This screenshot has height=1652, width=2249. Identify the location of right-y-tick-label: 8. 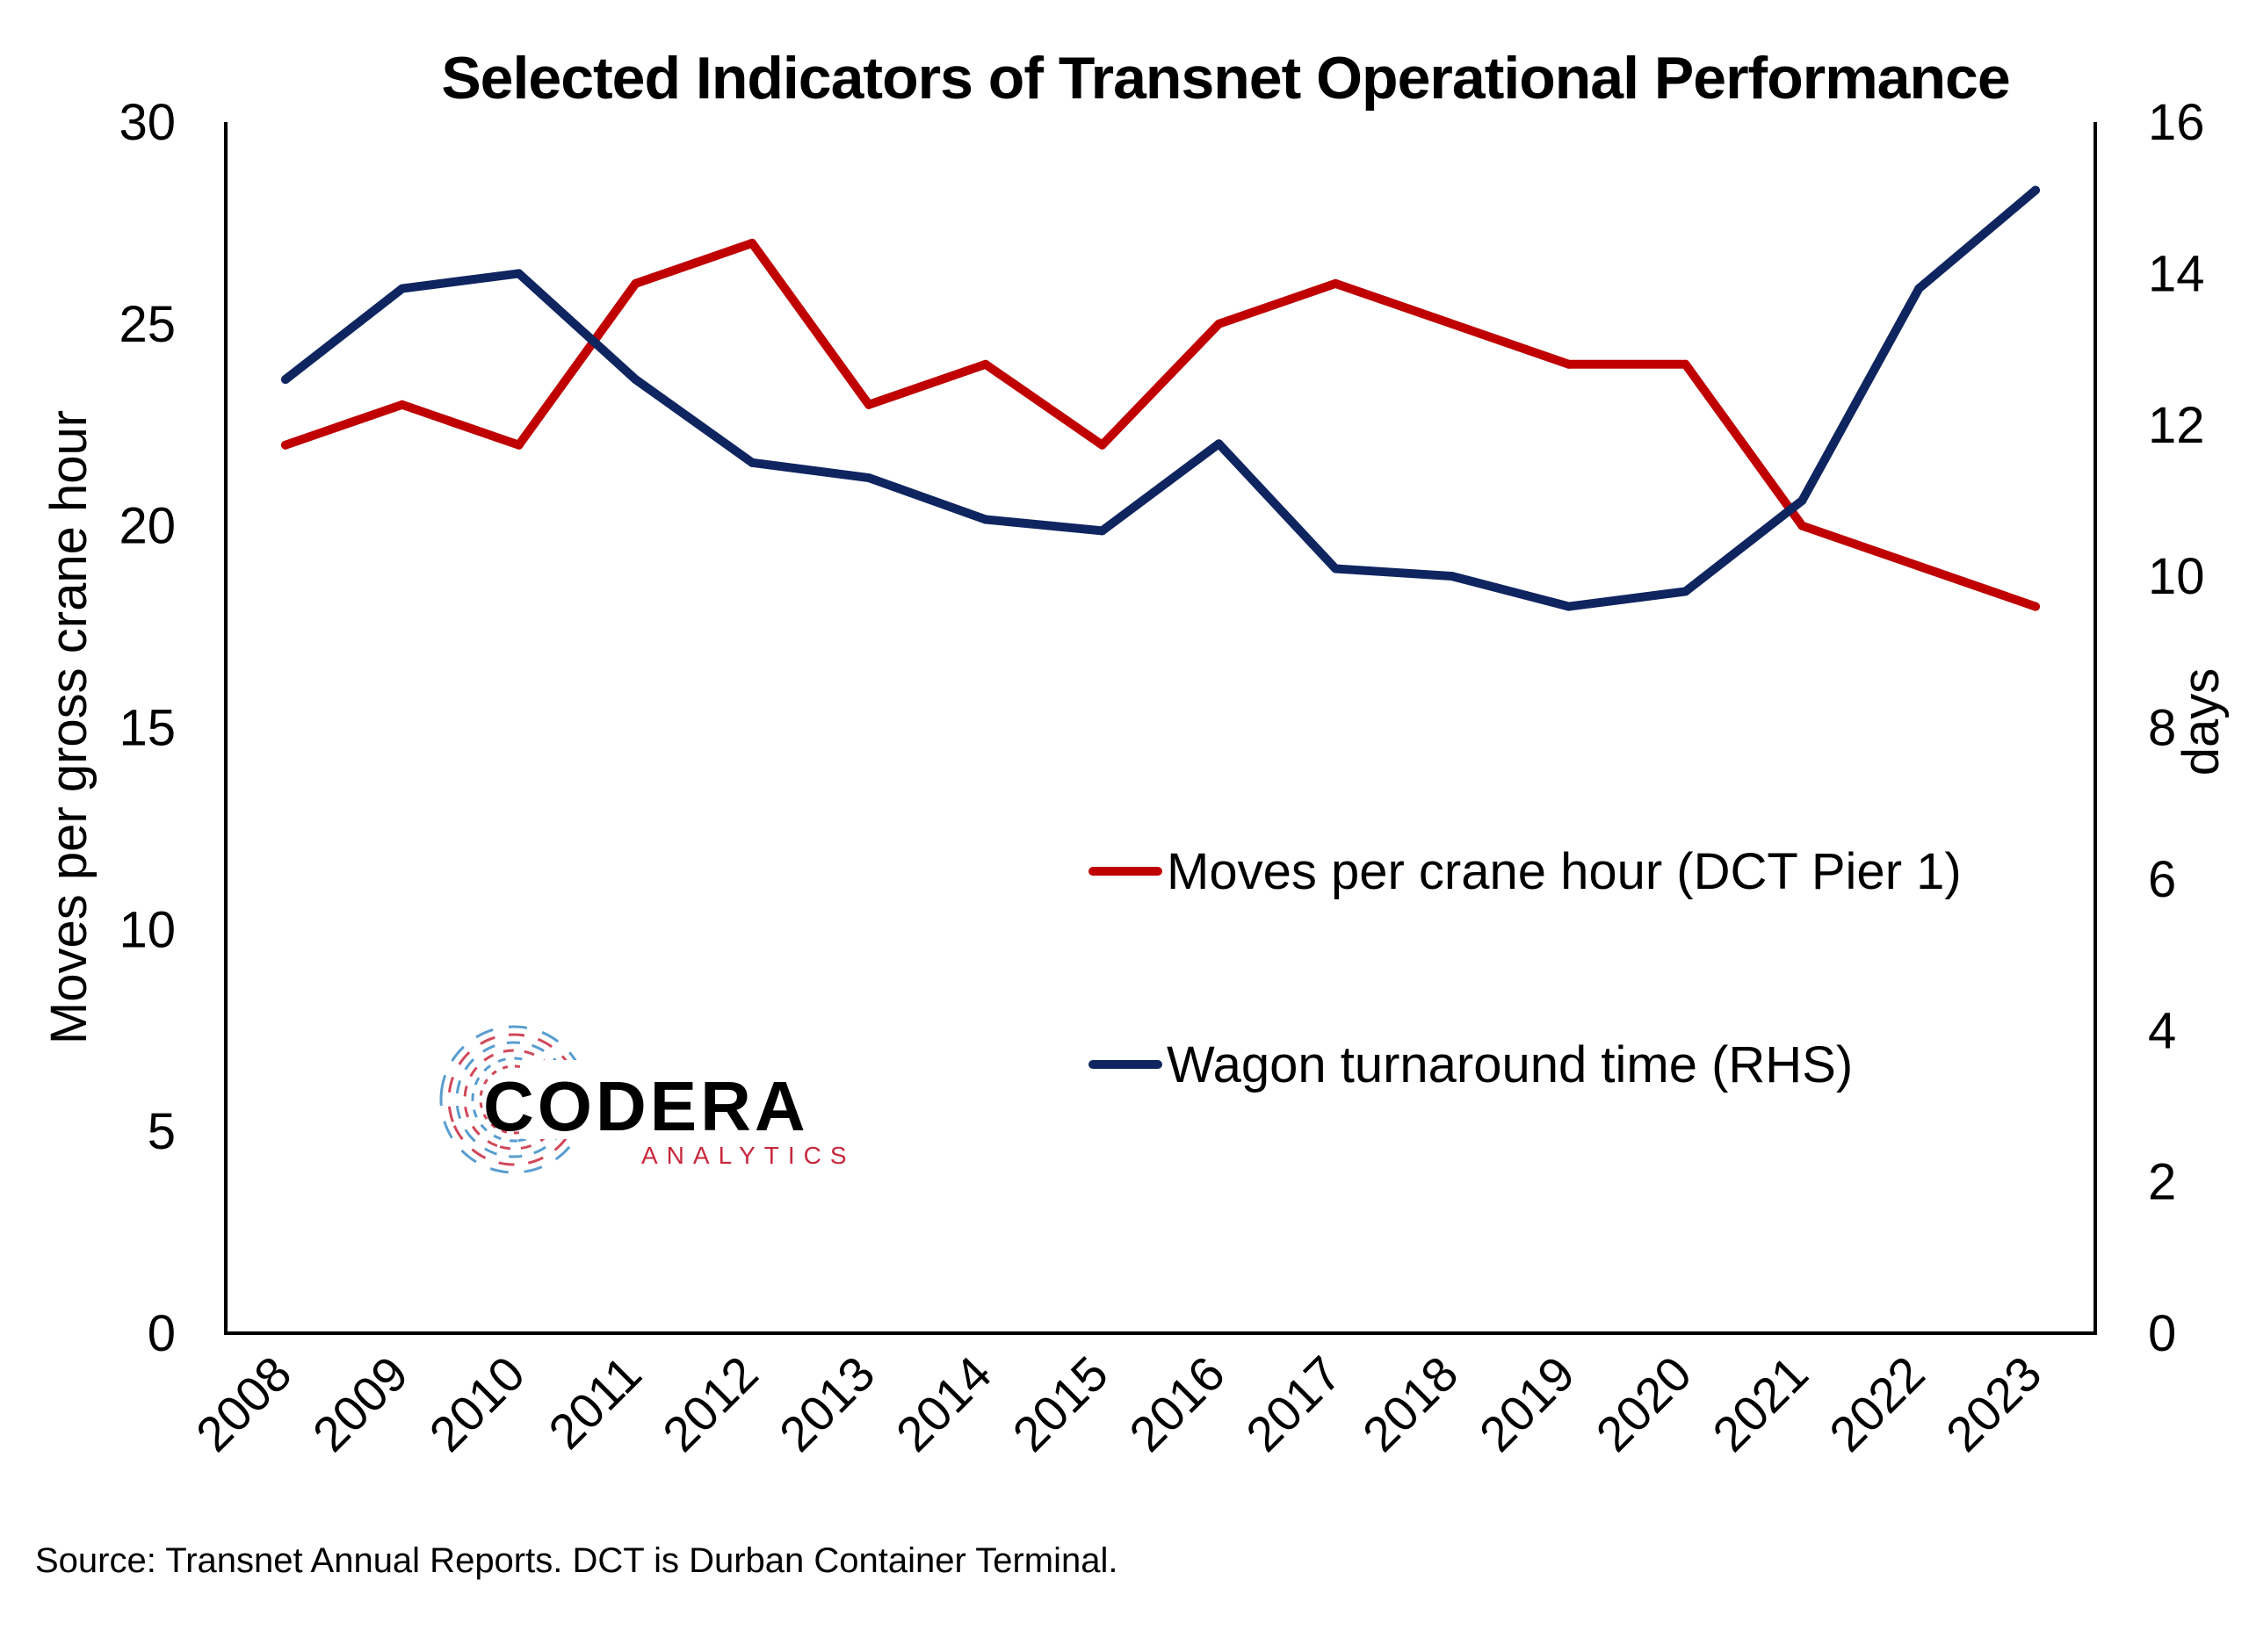
(2162, 728).